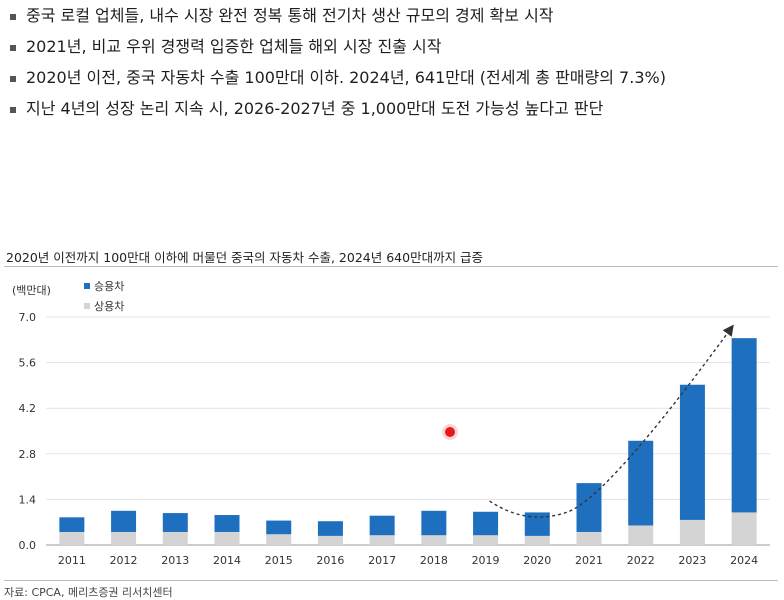 The width and height of the screenshot is (784, 600). I want to click on x-tick-label: 2024, so click(744, 560).